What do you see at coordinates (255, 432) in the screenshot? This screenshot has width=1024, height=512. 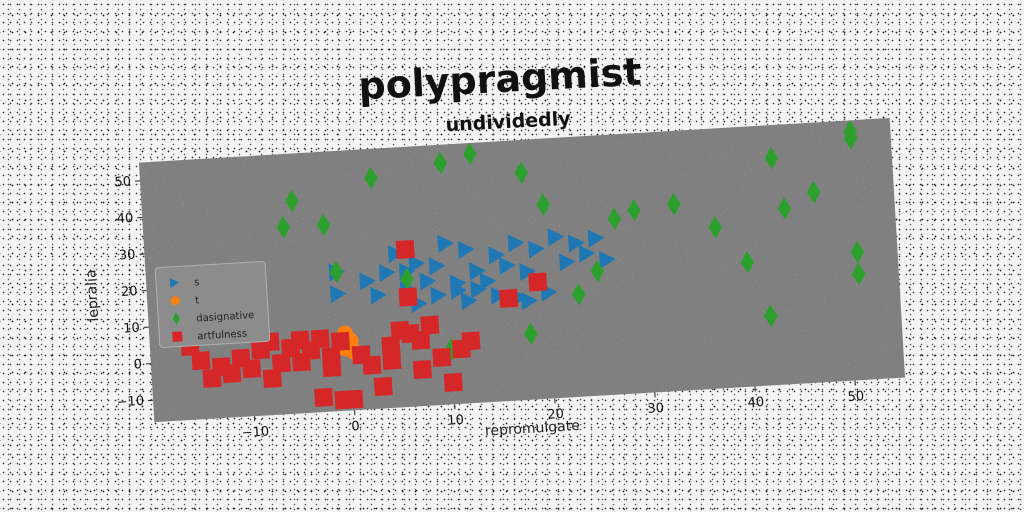 I see `x-tick-label-0: −10` at bounding box center [255, 432].